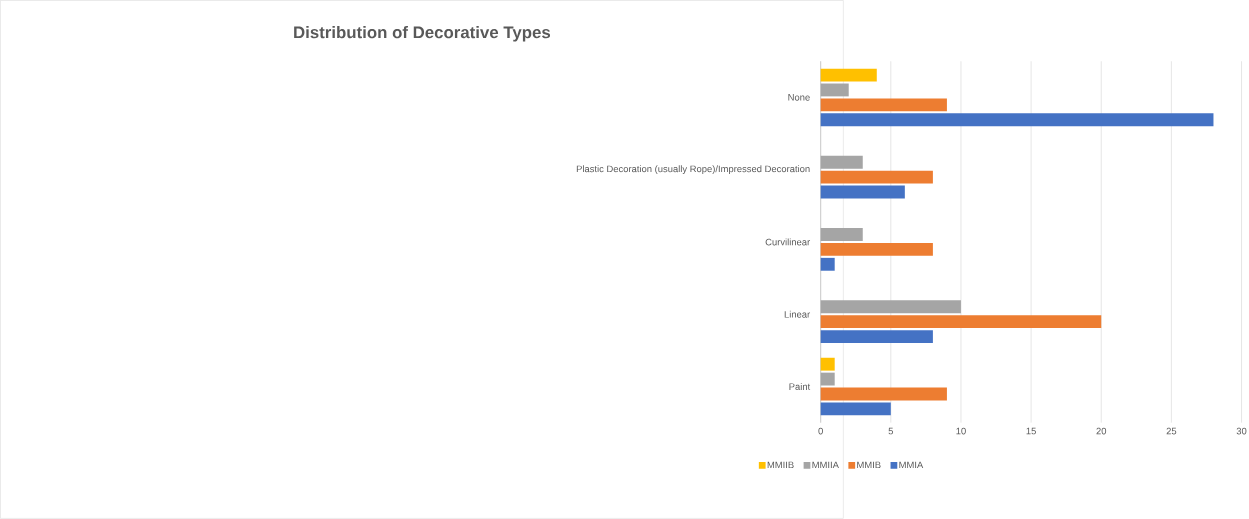 This screenshot has height=519, width=1249. What do you see at coordinates (820, 431) in the screenshot?
I see `x-tick-label: 0` at bounding box center [820, 431].